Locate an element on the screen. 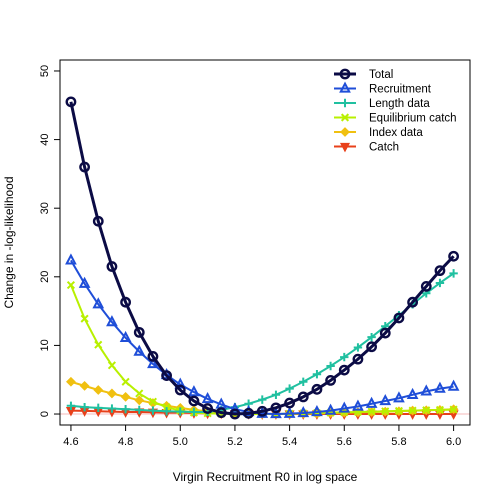  legend-label: Total is located at coordinates (381, 75).